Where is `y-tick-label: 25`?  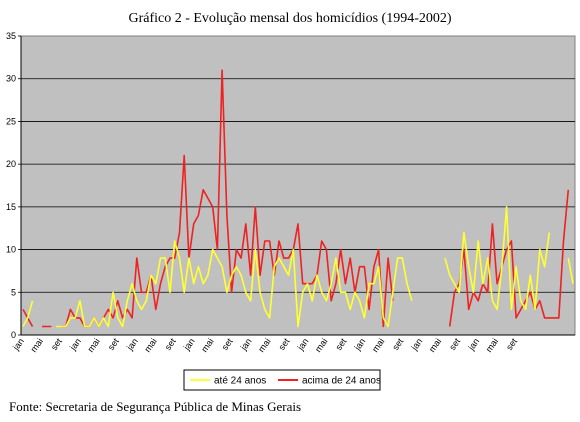 y-tick-label: 25 is located at coordinates (11, 121).